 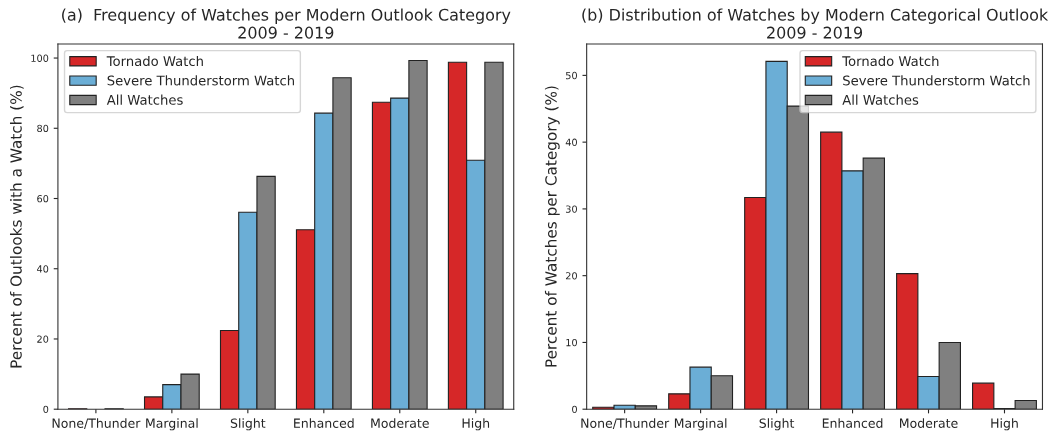 What do you see at coordinates (16, 226) in the screenshot?
I see `y-axis-title: Percent of Outlooks with a Watch (%)` at bounding box center [16, 226].